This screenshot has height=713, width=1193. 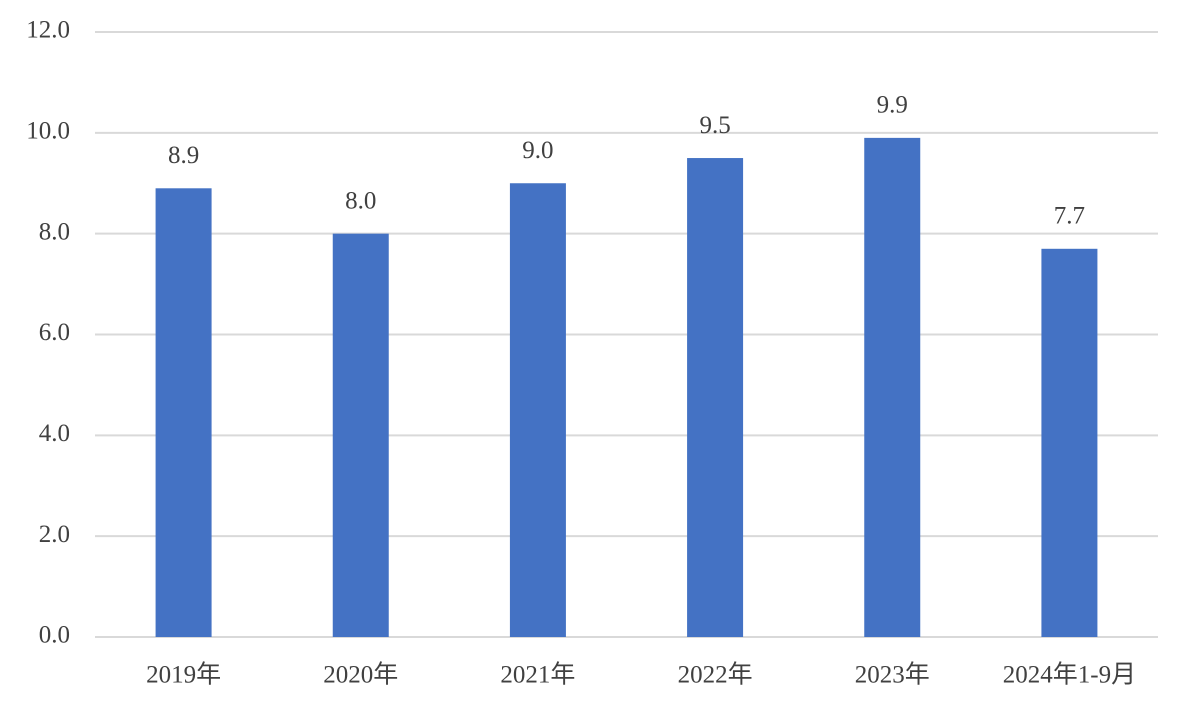 I want to click on value-label: 7.7, so click(x=1069, y=216).